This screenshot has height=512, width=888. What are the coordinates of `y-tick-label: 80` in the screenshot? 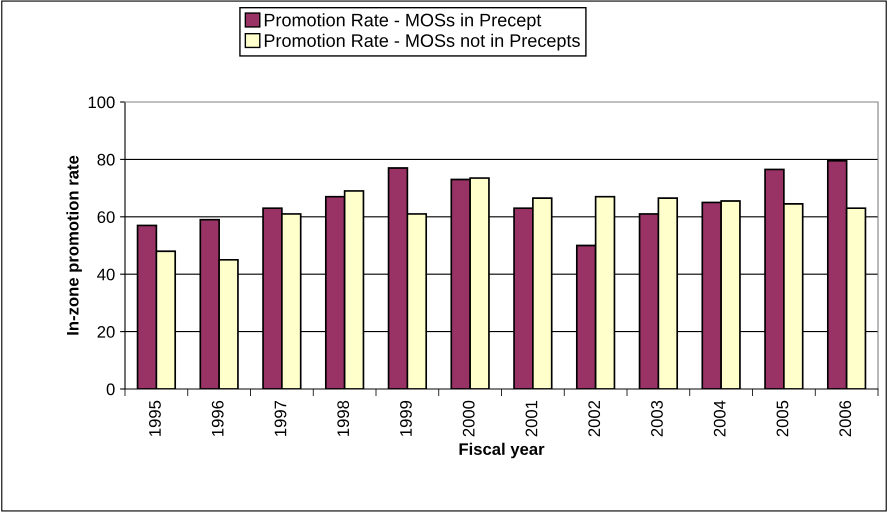 It's located at (106, 160).